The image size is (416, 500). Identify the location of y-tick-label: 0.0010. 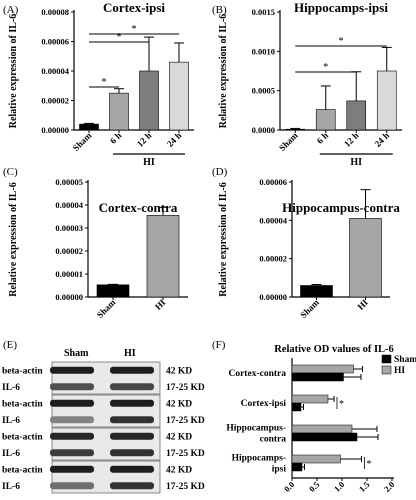
(263, 51).